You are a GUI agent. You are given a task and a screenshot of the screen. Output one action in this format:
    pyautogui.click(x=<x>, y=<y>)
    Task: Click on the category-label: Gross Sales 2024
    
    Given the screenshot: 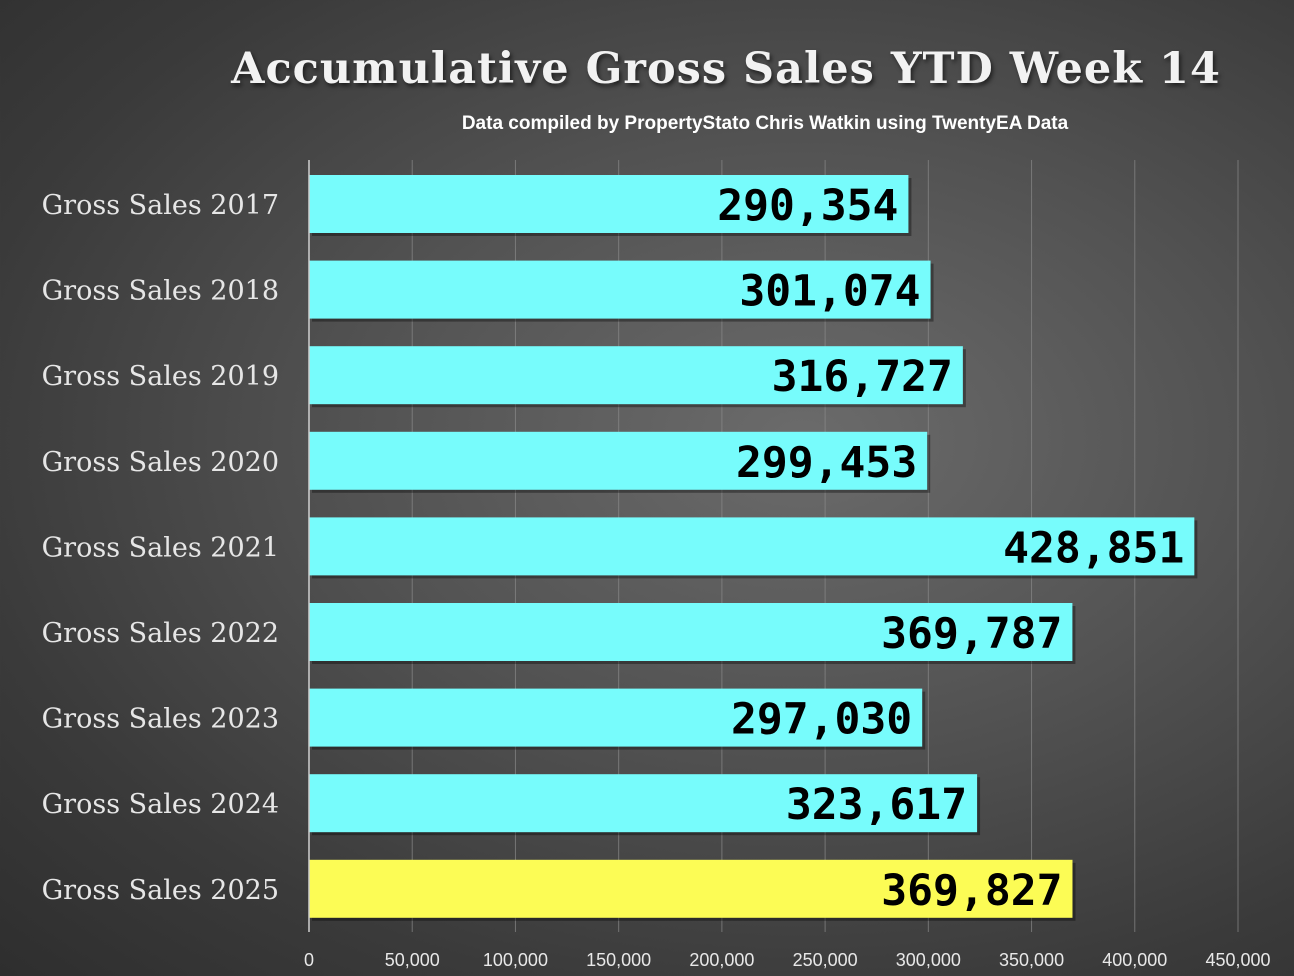 What is the action you would take?
    pyautogui.click(x=160, y=804)
    